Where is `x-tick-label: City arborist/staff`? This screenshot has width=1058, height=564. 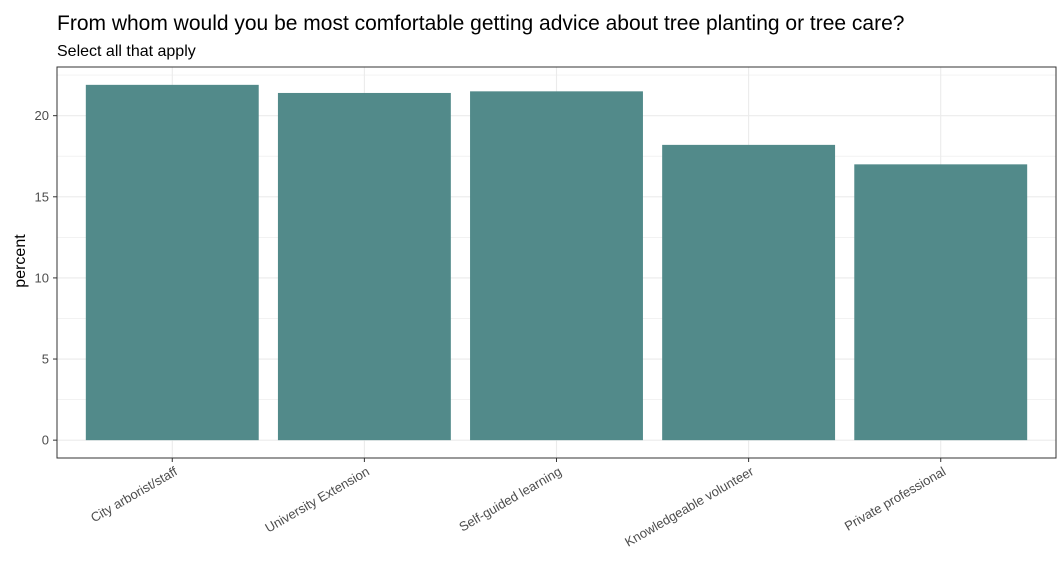
x-tick-label: City arborist/staff is located at coordinates (134, 494).